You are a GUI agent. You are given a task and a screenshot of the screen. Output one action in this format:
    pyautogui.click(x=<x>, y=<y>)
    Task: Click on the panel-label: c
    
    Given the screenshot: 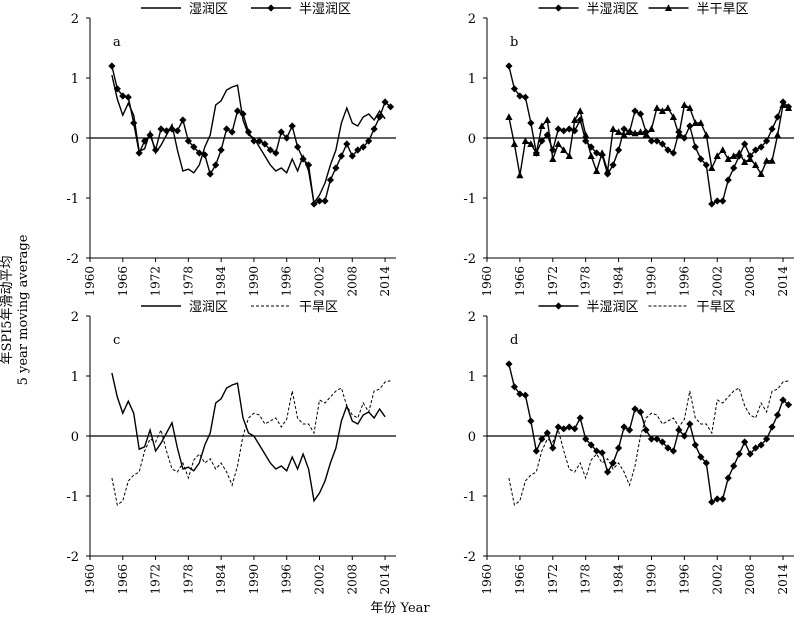 What is the action you would take?
    pyautogui.click(x=116, y=340)
    